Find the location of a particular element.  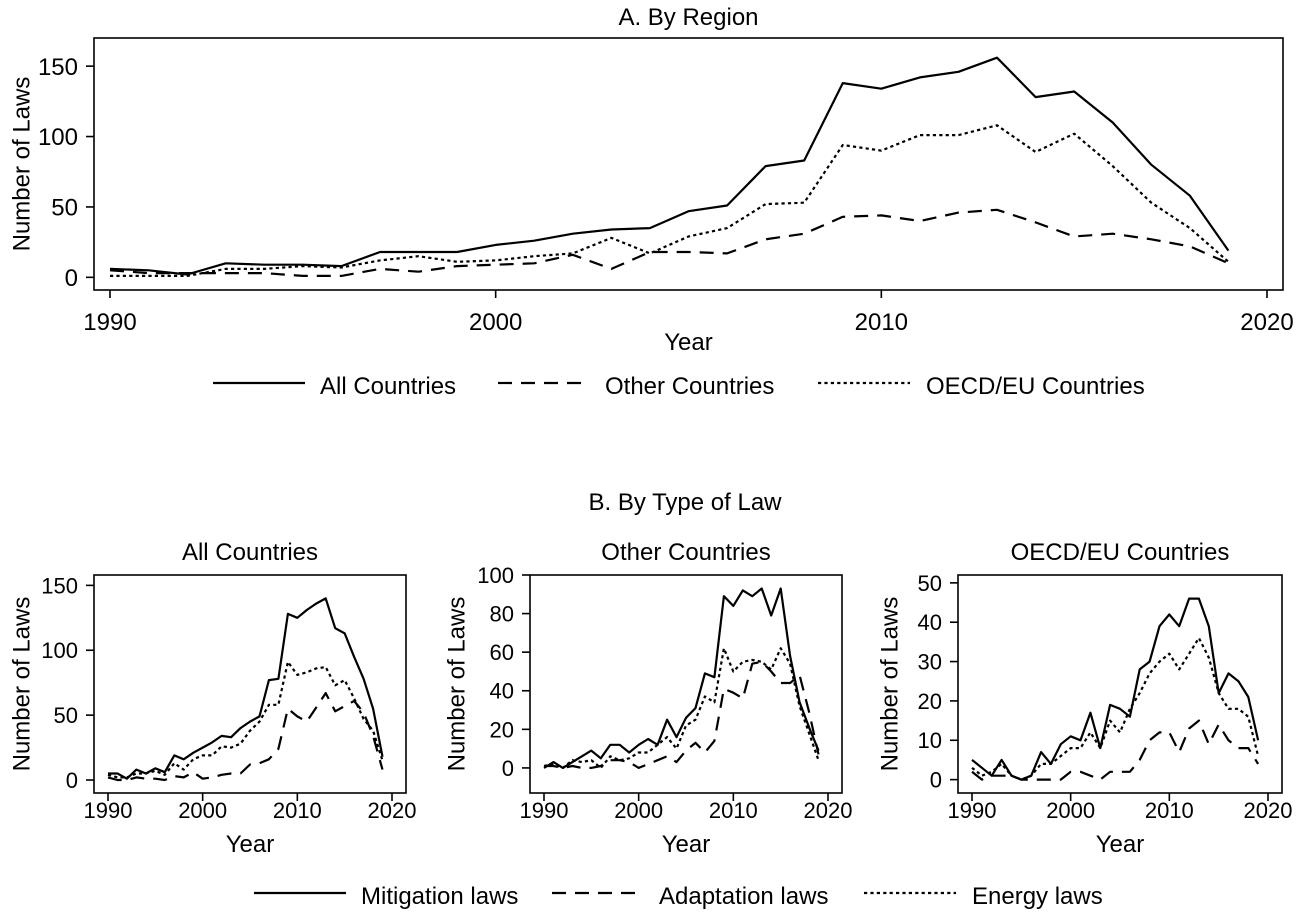

legend-label-other-countries: Other Countries is located at coordinates (689, 386).